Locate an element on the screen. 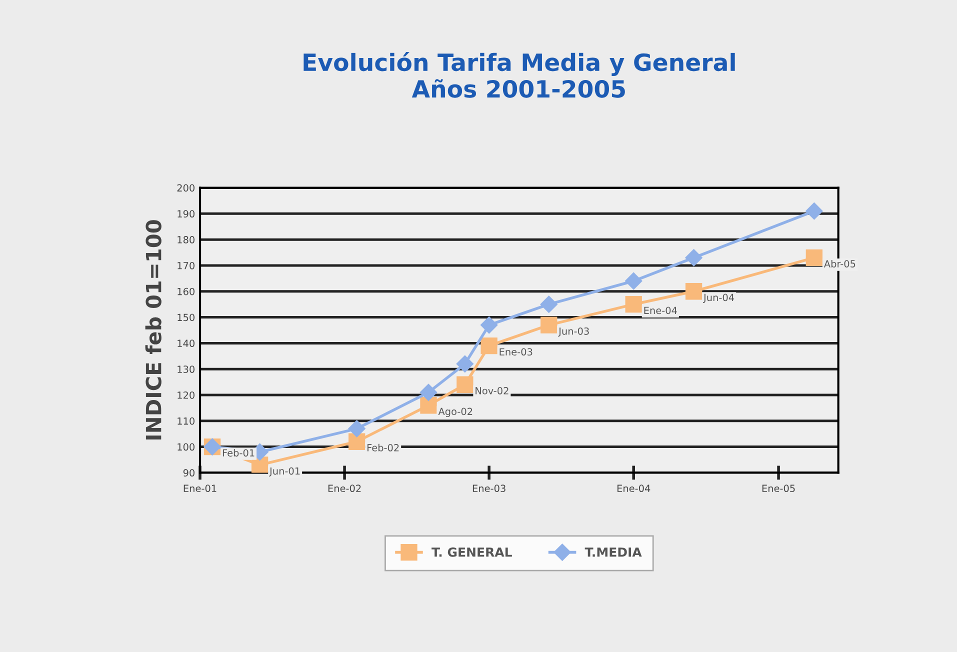  annotation: Feb-02 is located at coordinates (383, 448).